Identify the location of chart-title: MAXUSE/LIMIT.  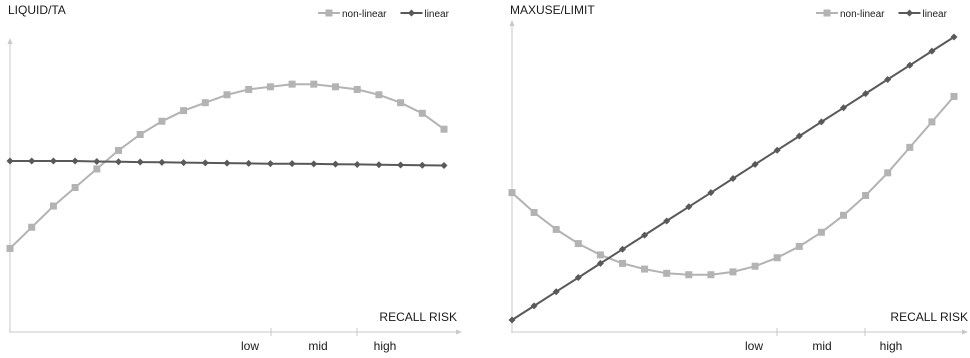
(552, 10).